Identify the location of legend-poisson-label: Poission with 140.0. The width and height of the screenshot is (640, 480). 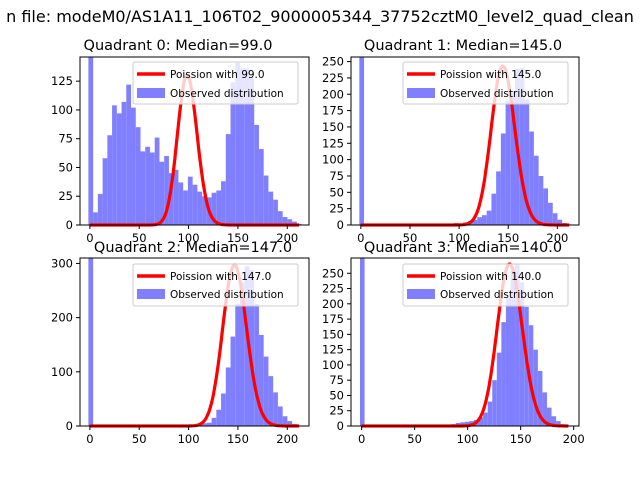
(490, 277).